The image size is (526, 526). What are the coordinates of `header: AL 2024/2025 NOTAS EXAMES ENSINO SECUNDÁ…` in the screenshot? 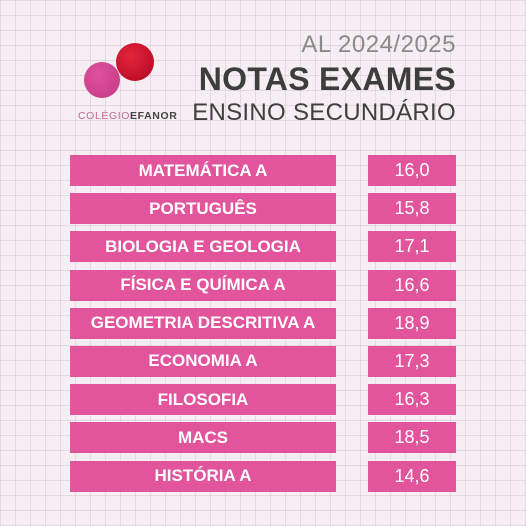 It's located at (324, 79).